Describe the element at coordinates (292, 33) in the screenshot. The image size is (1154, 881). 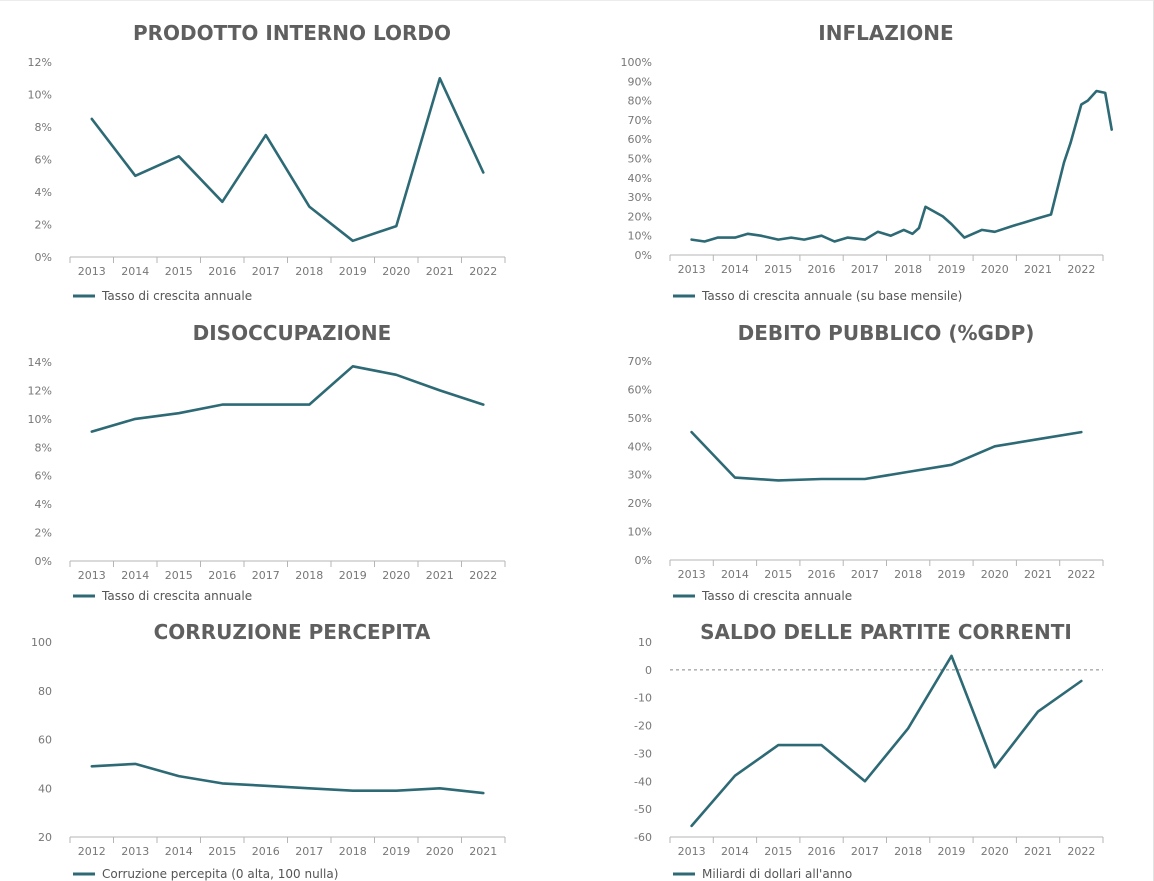
I see `chart-title: PRODOTTO INTERNO LORDO` at that location.